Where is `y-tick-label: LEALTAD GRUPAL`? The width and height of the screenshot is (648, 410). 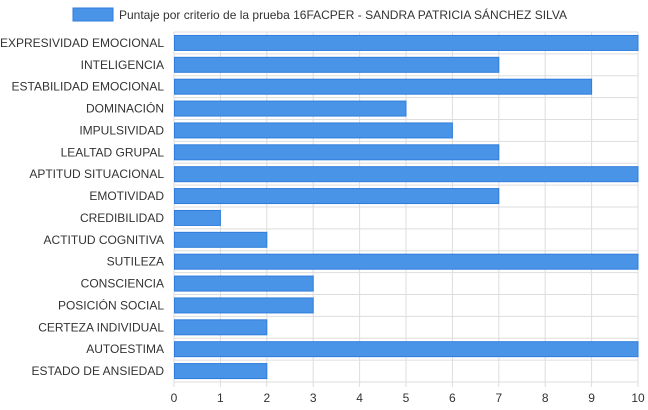
y-tick-label: LEALTAD GRUPAL is located at coordinates (113, 152).